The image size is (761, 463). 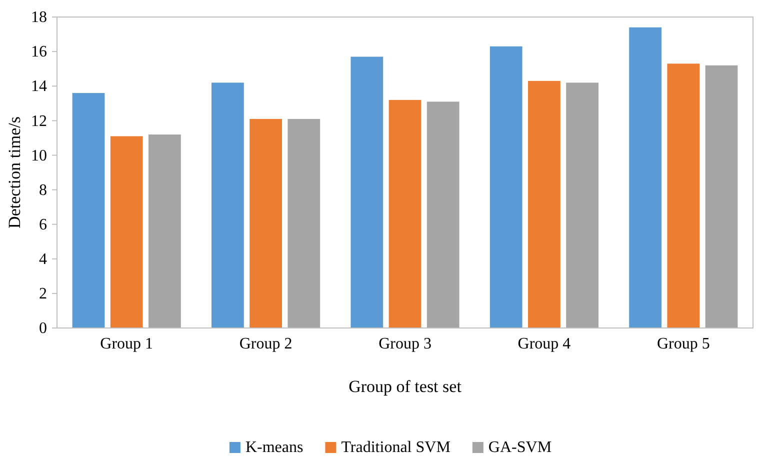 I want to click on legend-label: Traditional SVM, so click(x=395, y=447).